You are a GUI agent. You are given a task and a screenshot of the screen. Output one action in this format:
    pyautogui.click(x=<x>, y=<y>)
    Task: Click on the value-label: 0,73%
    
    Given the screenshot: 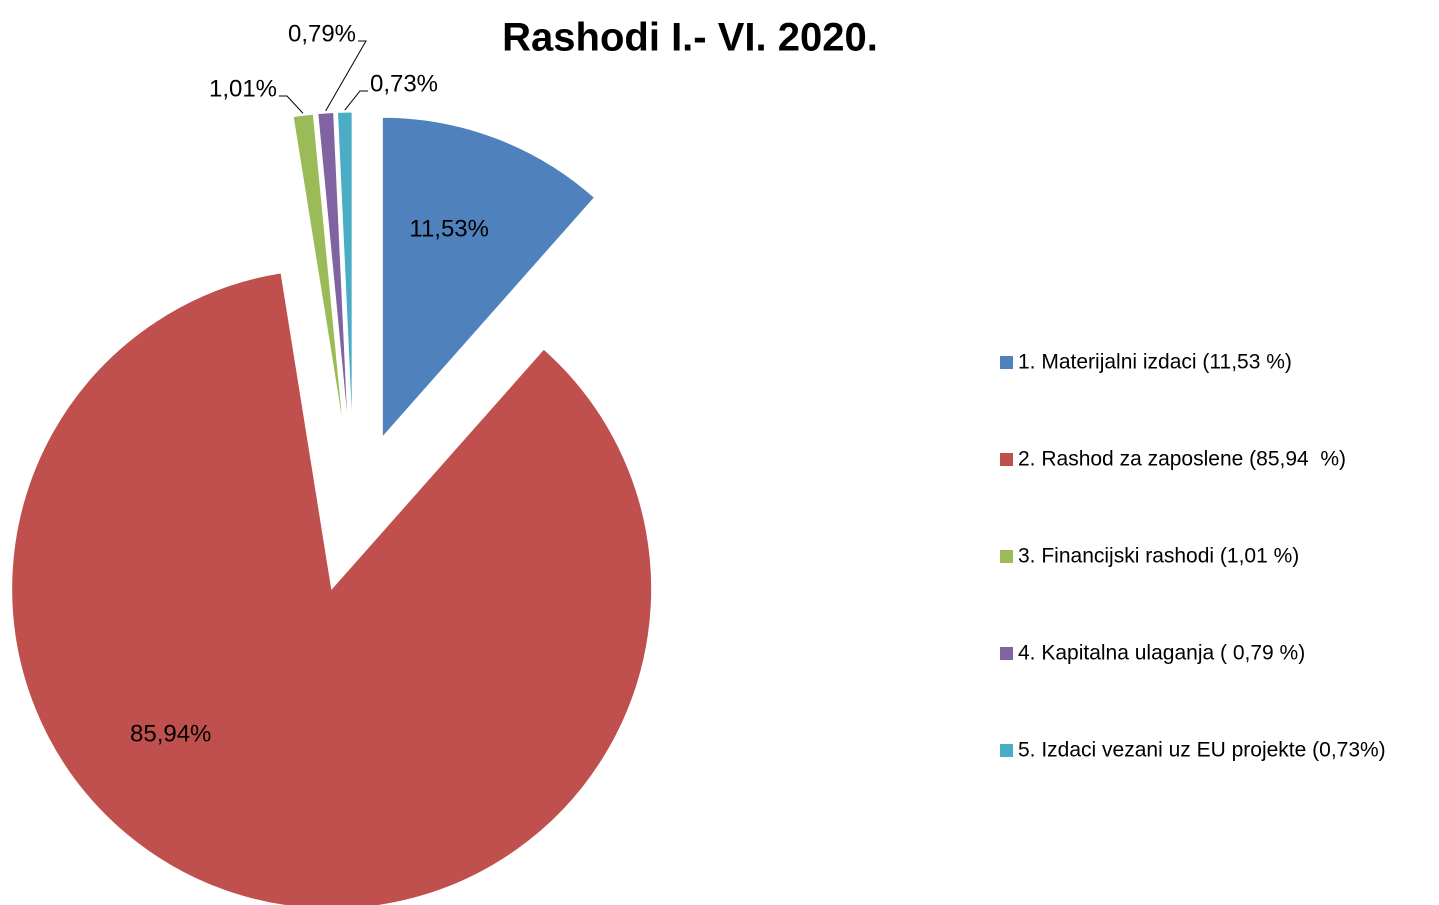 What is the action you would take?
    pyautogui.click(x=404, y=83)
    